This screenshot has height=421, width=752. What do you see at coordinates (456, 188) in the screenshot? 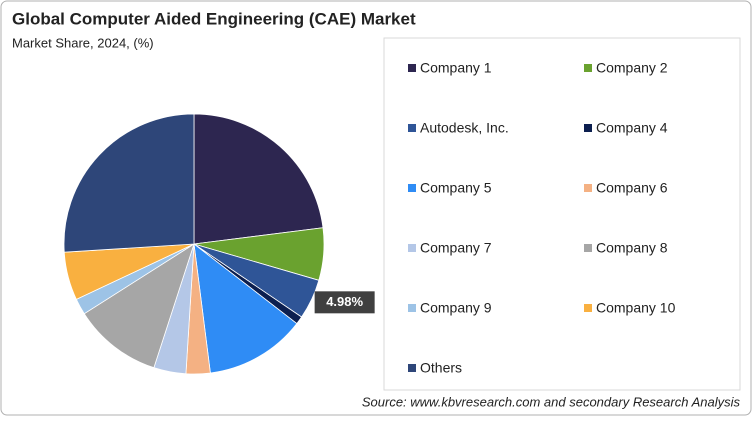
I see `legend-label: Company 5` at bounding box center [456, 188].